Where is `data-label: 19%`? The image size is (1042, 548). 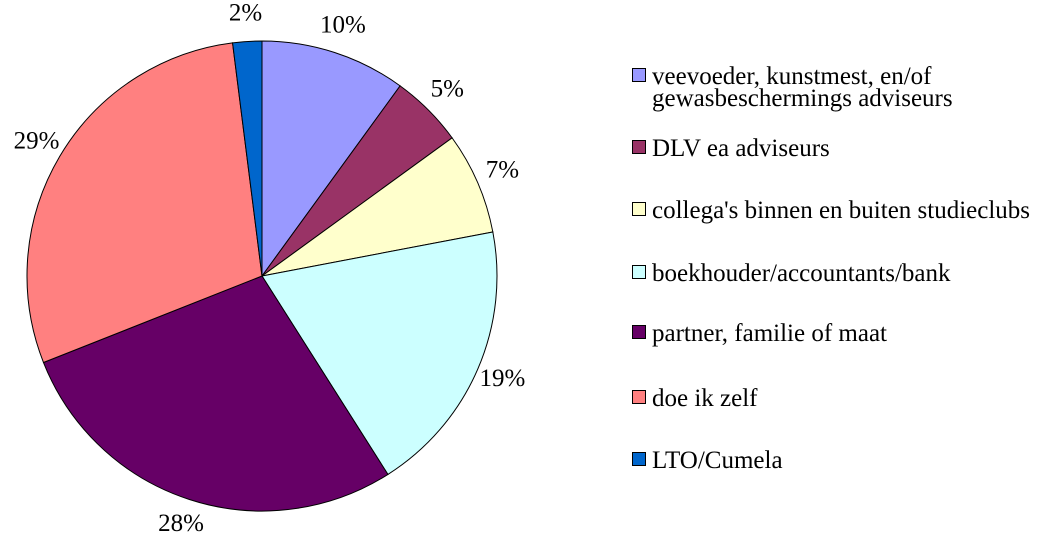 data-label: 19% is located at coordinates (503, 378).